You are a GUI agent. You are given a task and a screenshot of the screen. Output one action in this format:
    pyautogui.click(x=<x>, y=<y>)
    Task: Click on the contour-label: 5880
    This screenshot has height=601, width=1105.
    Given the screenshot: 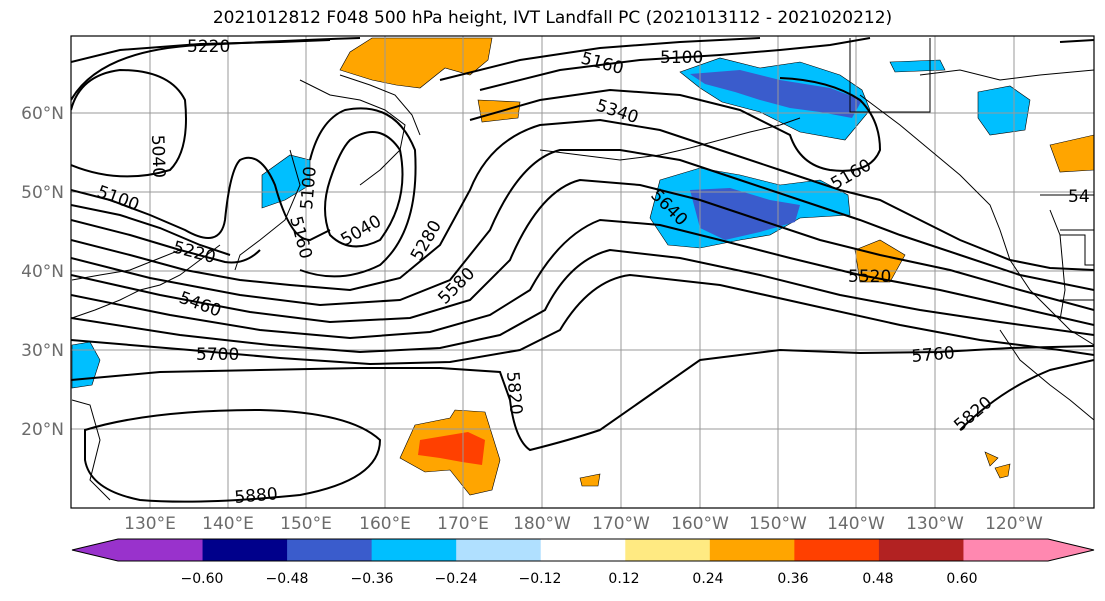 What is the action you would take?
    pyautogui.click(x=256, y=496)
    